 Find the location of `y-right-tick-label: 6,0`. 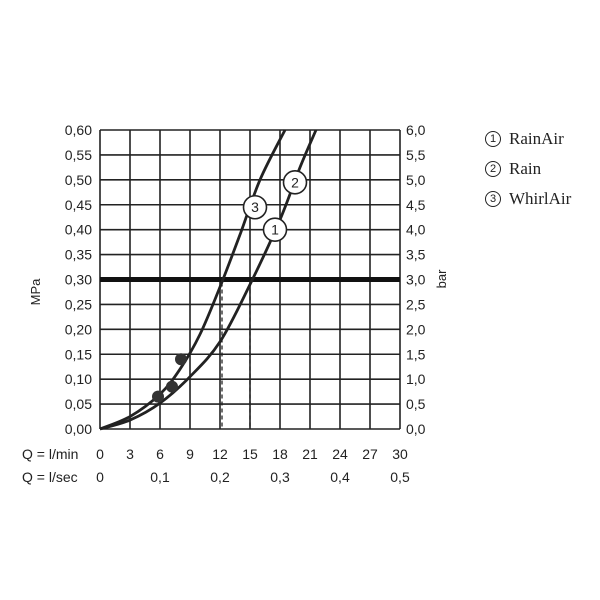

y-right-tick-label: 6,0 is located at coordinates (416, 130).